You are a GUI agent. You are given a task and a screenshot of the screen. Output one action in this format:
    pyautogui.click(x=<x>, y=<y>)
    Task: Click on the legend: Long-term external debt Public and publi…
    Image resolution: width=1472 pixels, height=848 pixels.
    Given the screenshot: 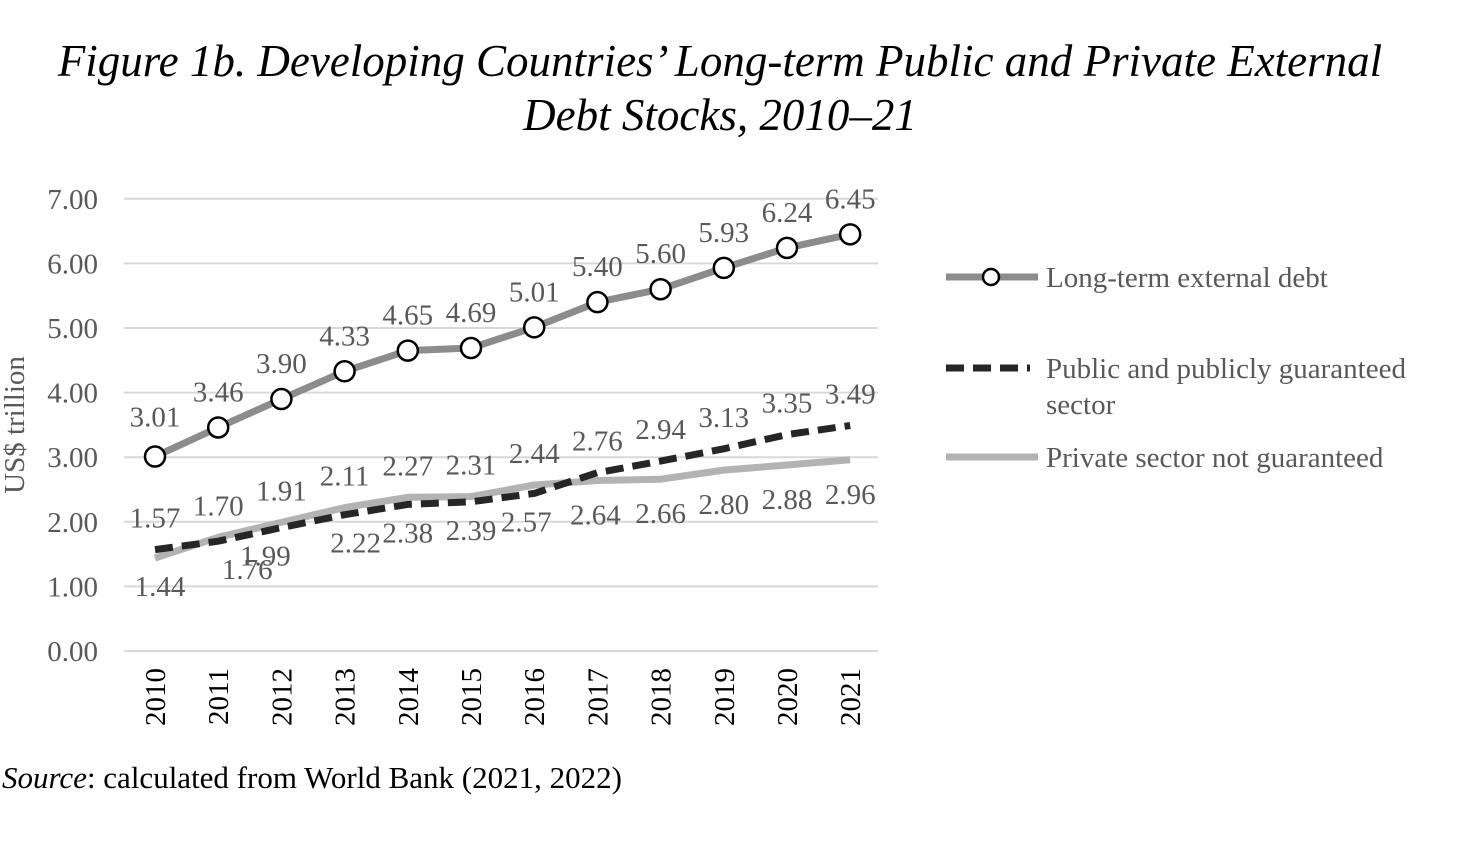 What is the action you would take?
    pyautogui.click(x=1179, y=368)
    